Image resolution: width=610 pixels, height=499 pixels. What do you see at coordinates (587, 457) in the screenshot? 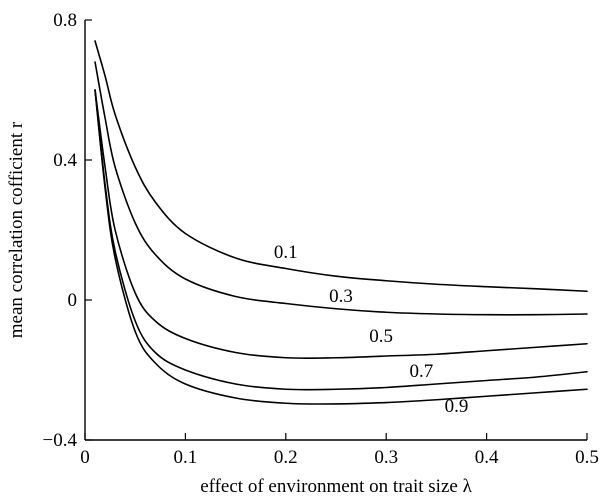
I see `x-tick-label: 0.5` at bounding box center [587, 457].